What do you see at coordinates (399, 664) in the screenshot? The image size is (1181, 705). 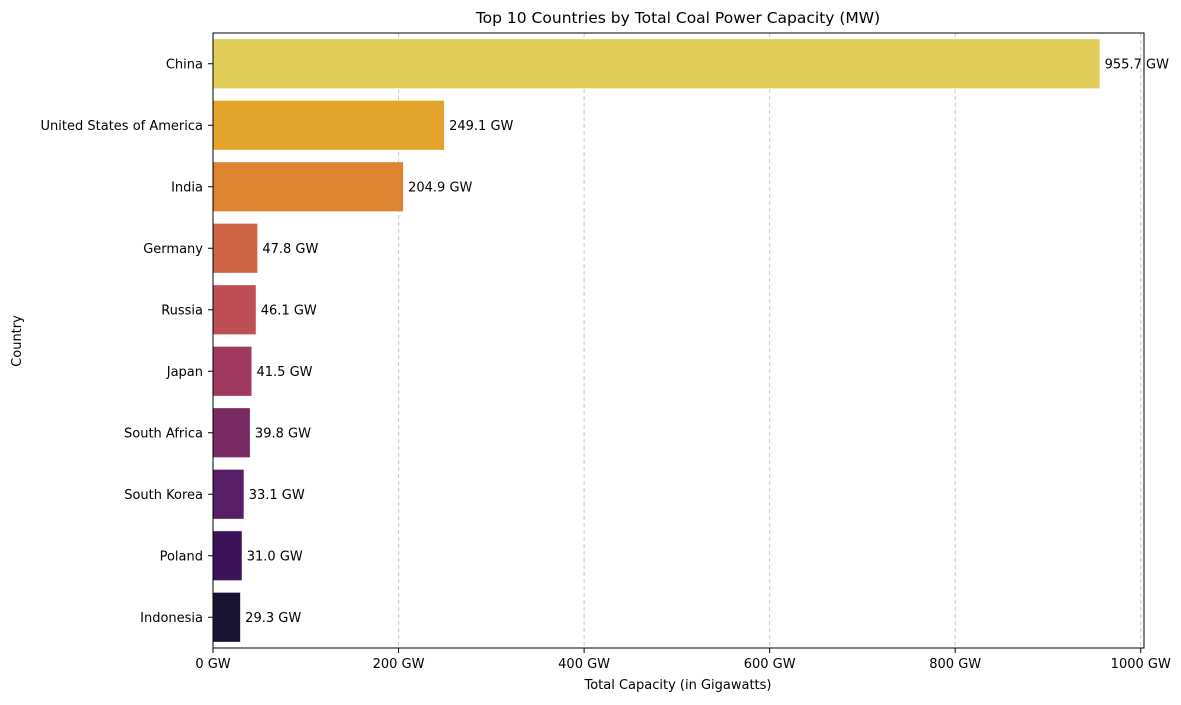 I see `x-tick-label: 200 GW` at bounding box center [399, 664].